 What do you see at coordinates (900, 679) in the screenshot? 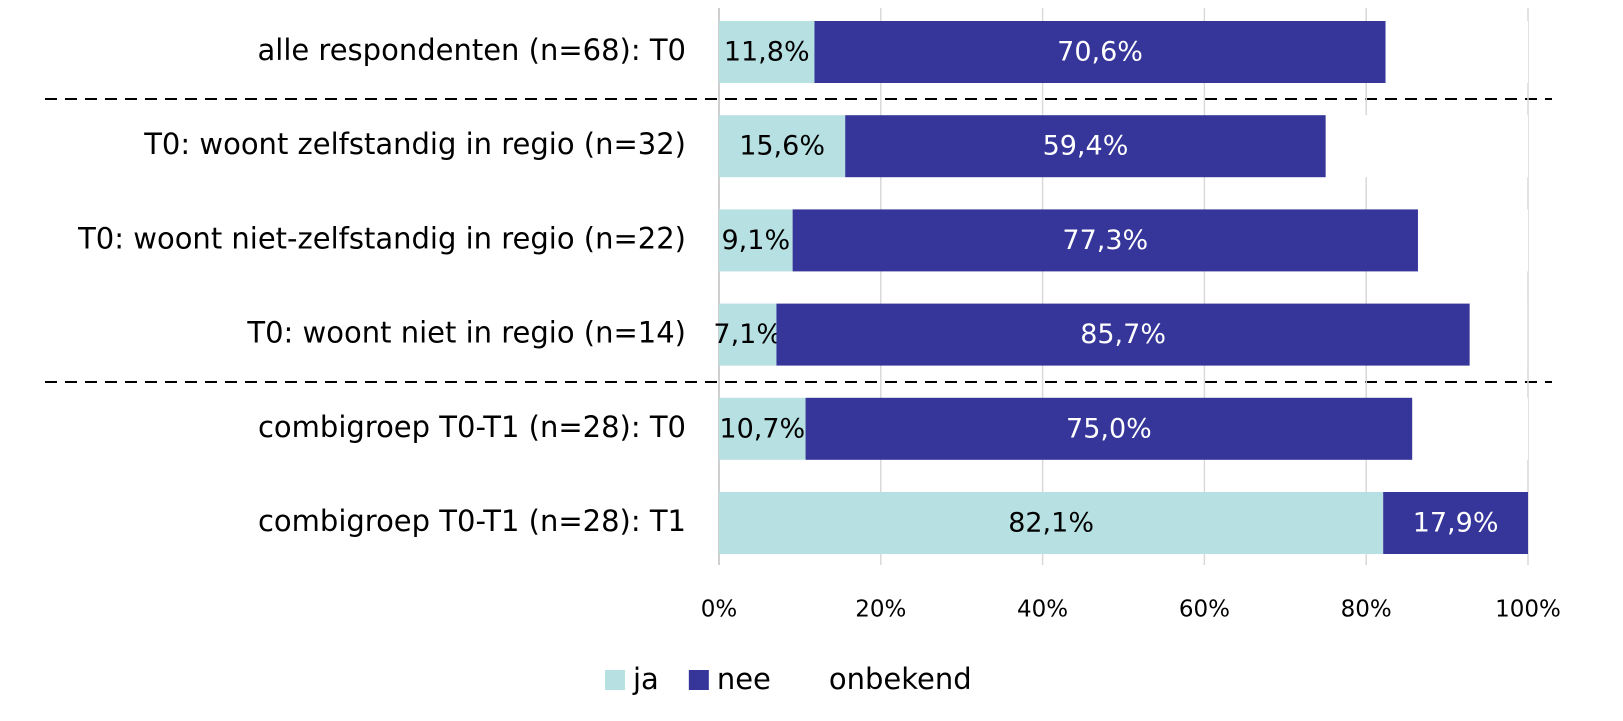
I see `legend-label: onbekend` at bounding box center [900, 679].